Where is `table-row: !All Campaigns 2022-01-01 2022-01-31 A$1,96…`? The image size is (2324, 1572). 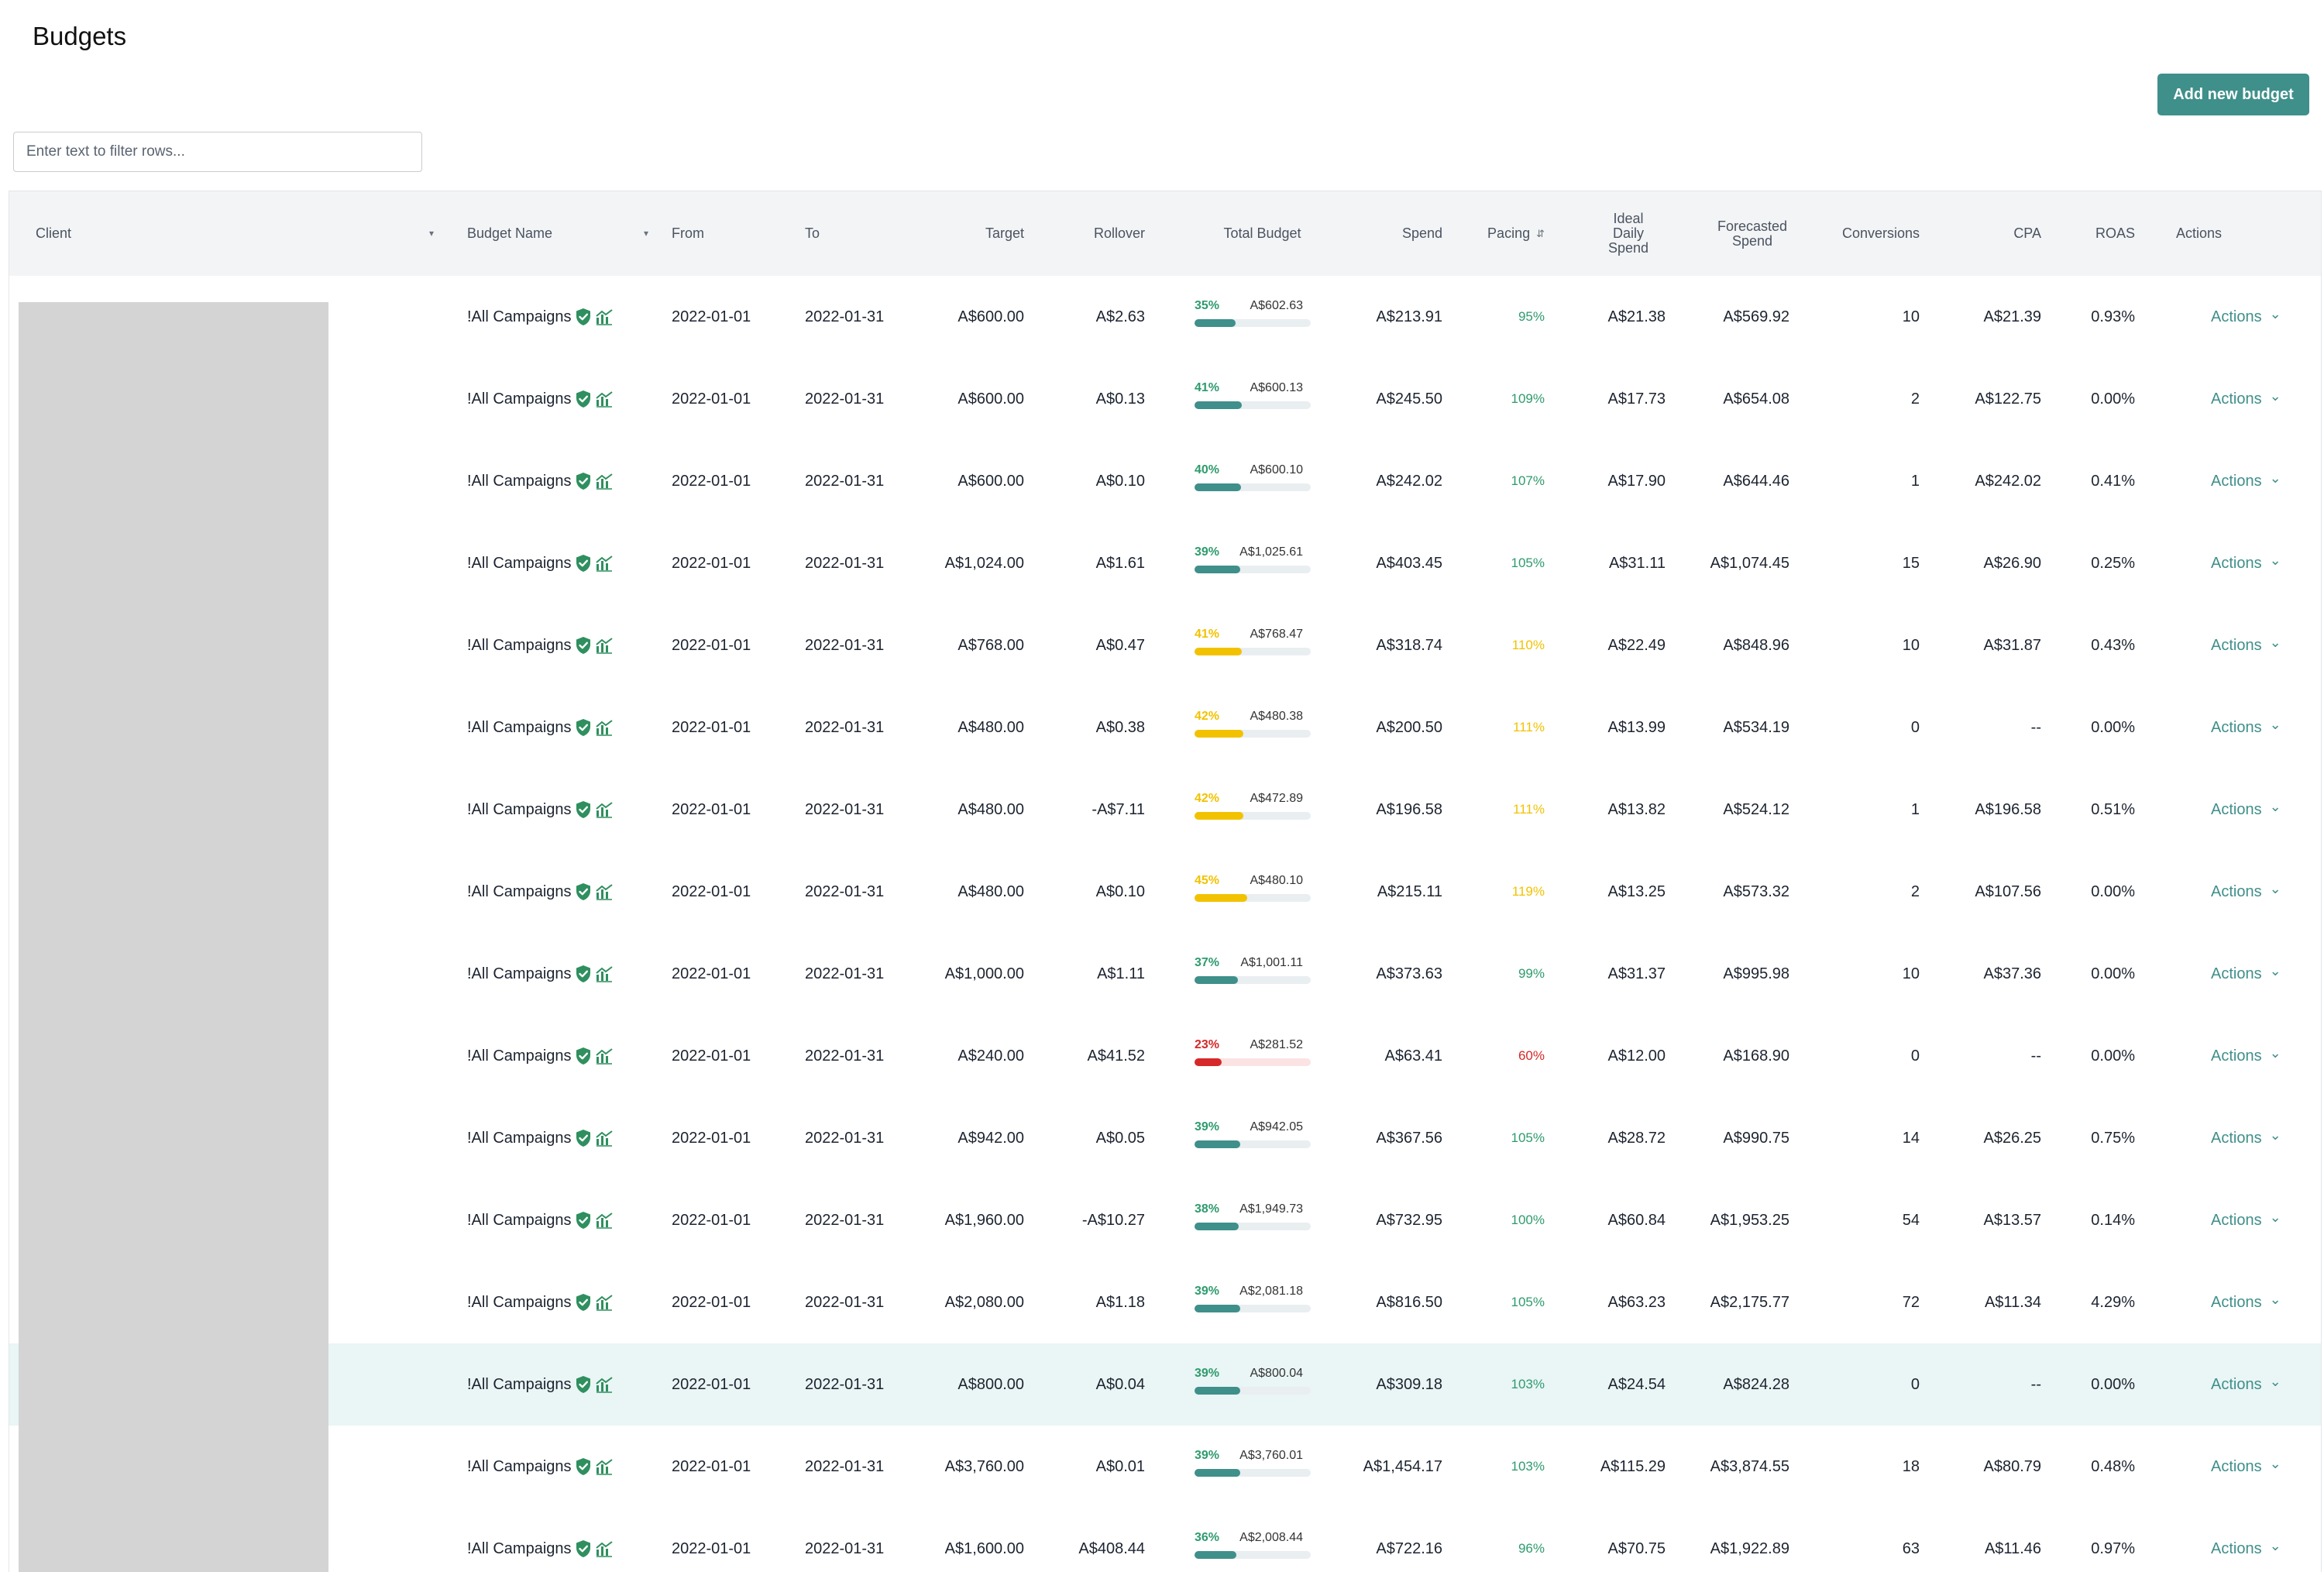 table-row: !All Campaigns 2022-01-01 2022-01-31 A$1,96… is located at coordinates (1165, 1220).